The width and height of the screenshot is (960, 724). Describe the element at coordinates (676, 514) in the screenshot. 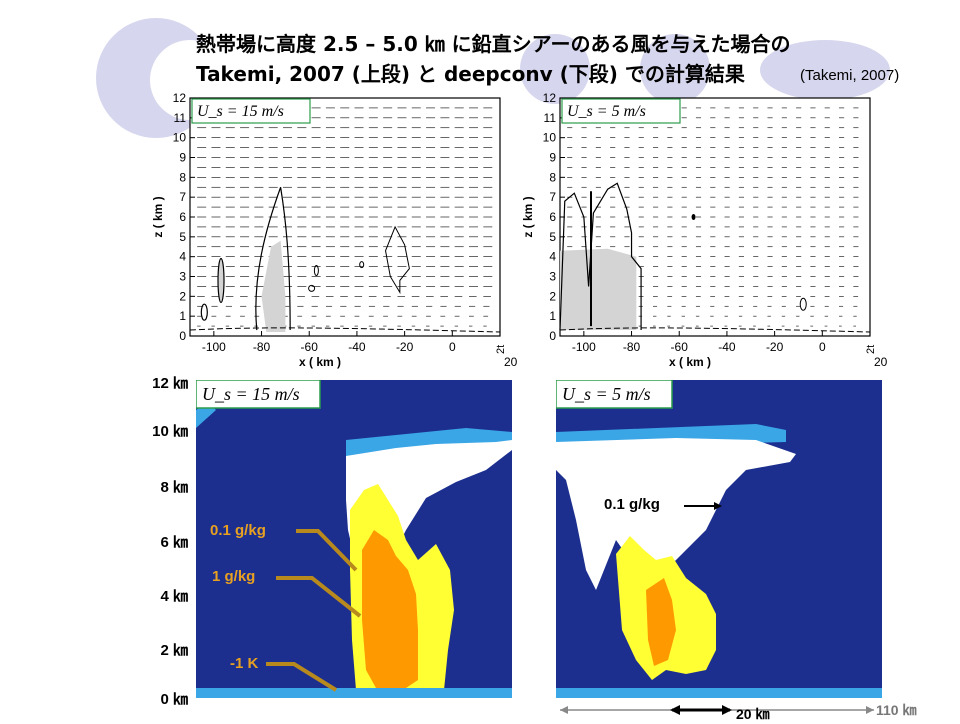

I see `br-cloud-white` at that location.